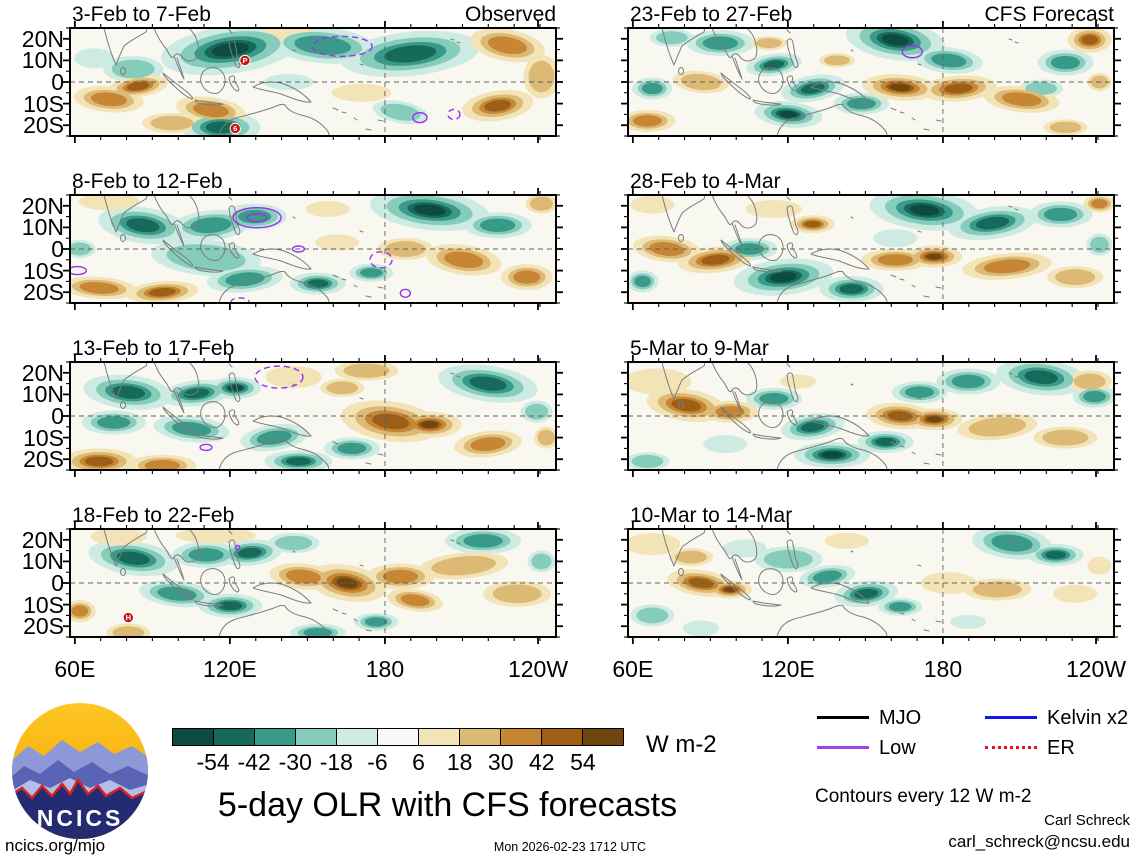 This screenshot has height=860, width=1135. Describe the element at coordinates (711, 515) in the screenshot. I see `panel-title: 10-Mar to 14-Mar` at that location.